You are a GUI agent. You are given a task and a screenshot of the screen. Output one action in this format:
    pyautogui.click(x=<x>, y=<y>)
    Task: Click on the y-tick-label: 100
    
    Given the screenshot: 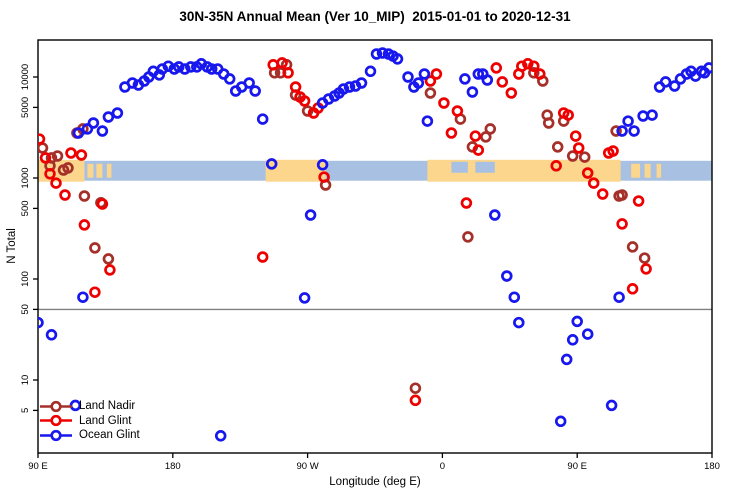 What is the action you would take?
    pyautogui.click(x=25, y=279)
    